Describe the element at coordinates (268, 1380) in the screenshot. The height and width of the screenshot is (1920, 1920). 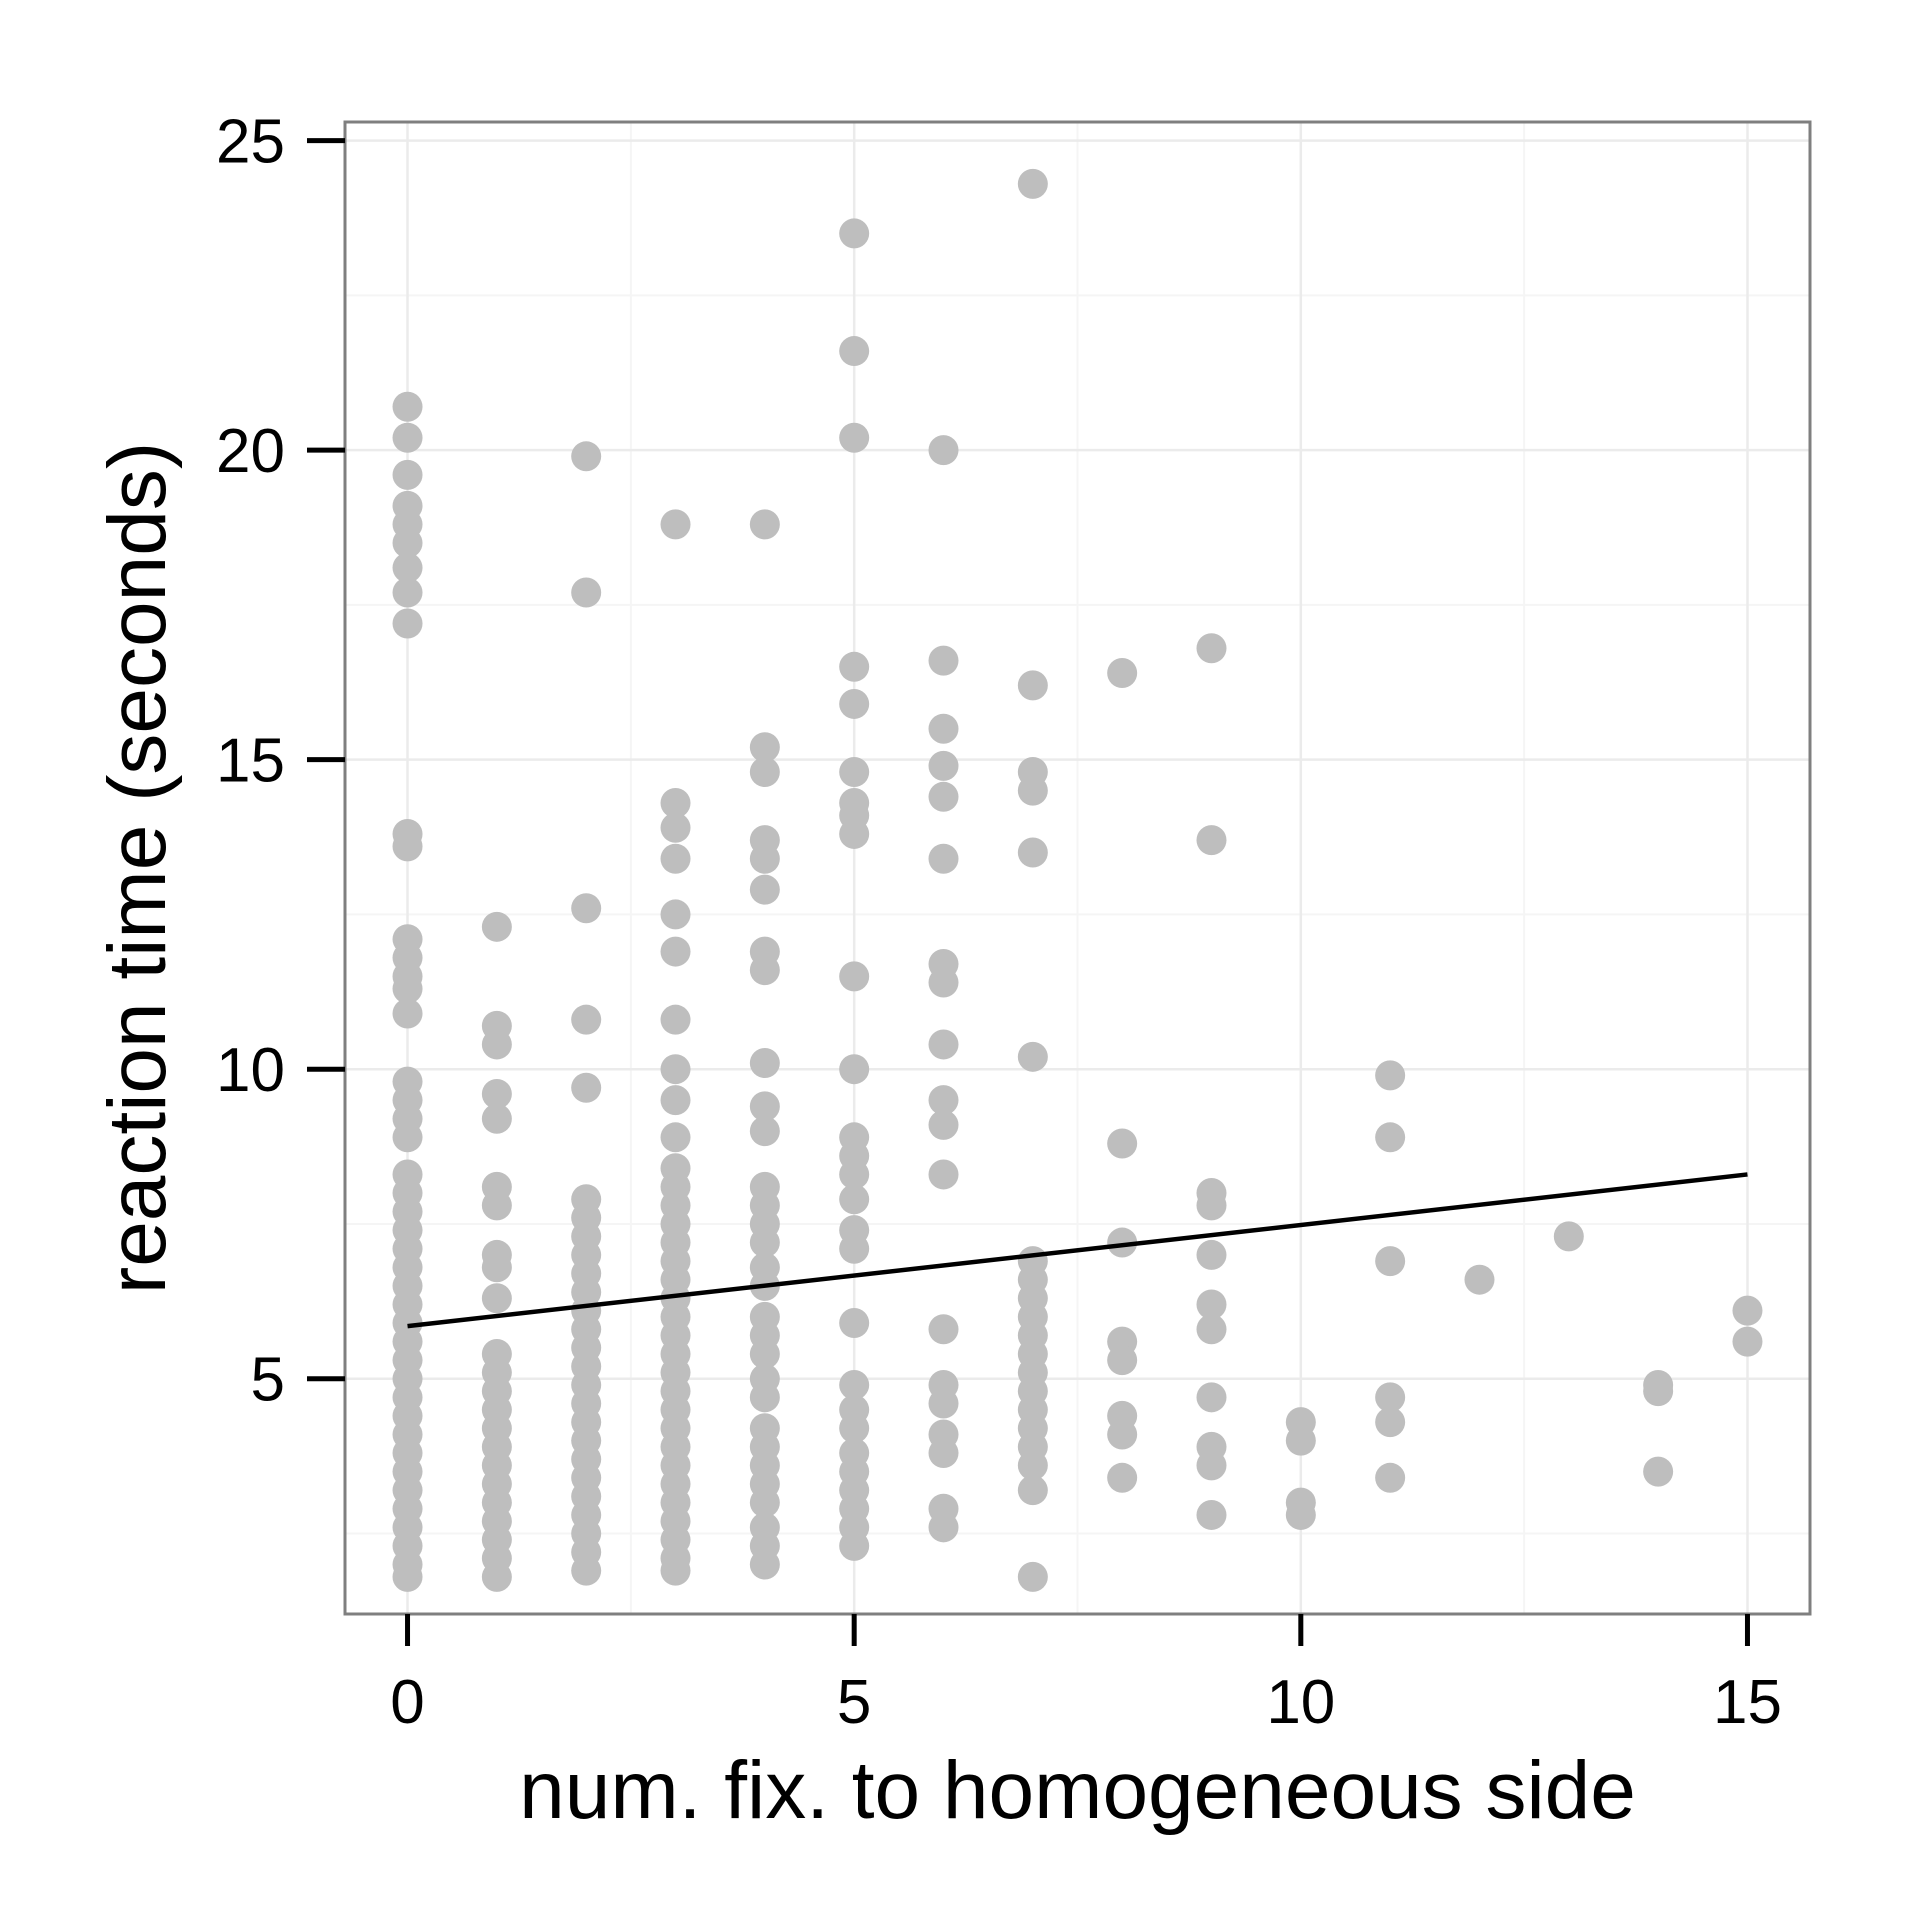
I see `y-tick-label: 5` at that location.